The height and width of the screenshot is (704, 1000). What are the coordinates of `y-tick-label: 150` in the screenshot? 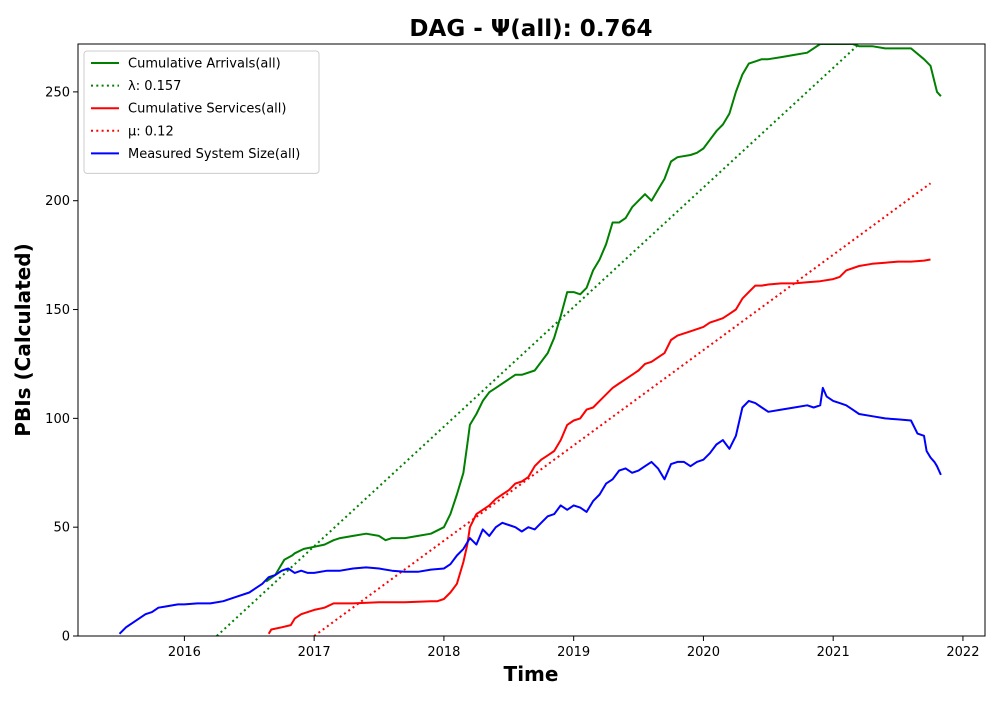 It's located at (57, 310).